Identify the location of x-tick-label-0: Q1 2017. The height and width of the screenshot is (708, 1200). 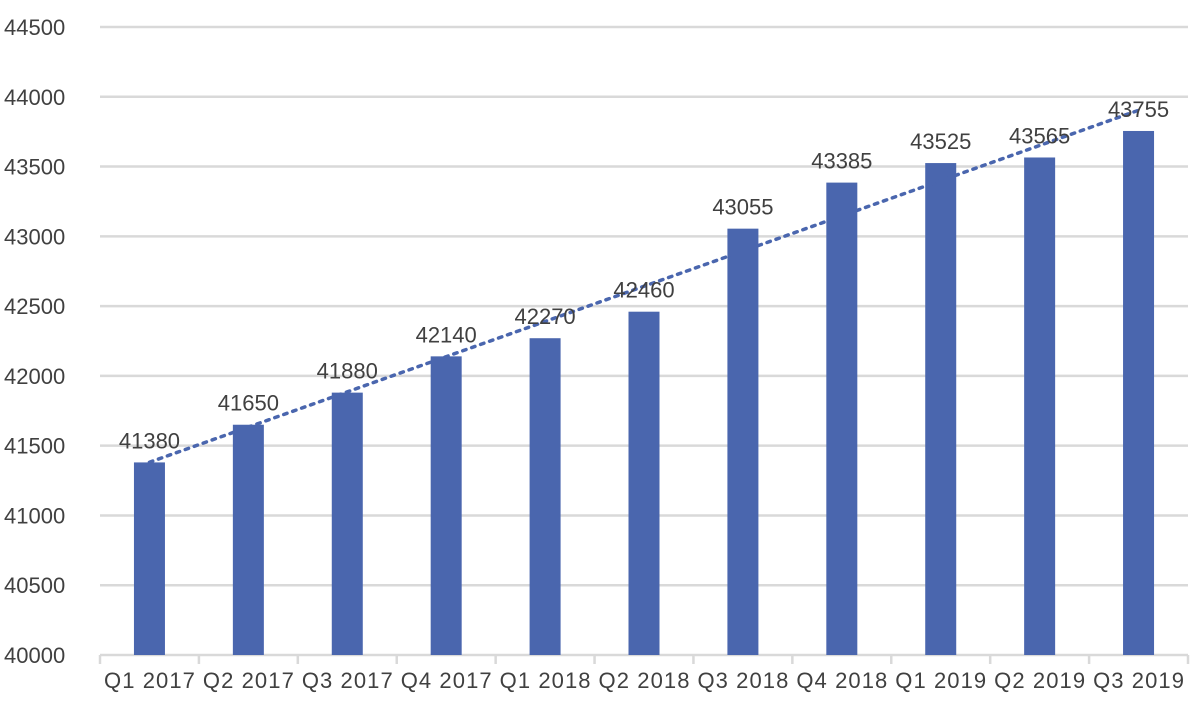
(149, 680).